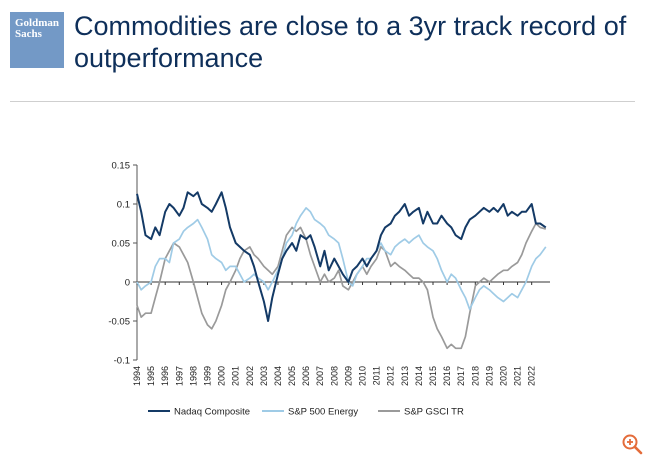  I want to click on title-divider, so click(322, 101).